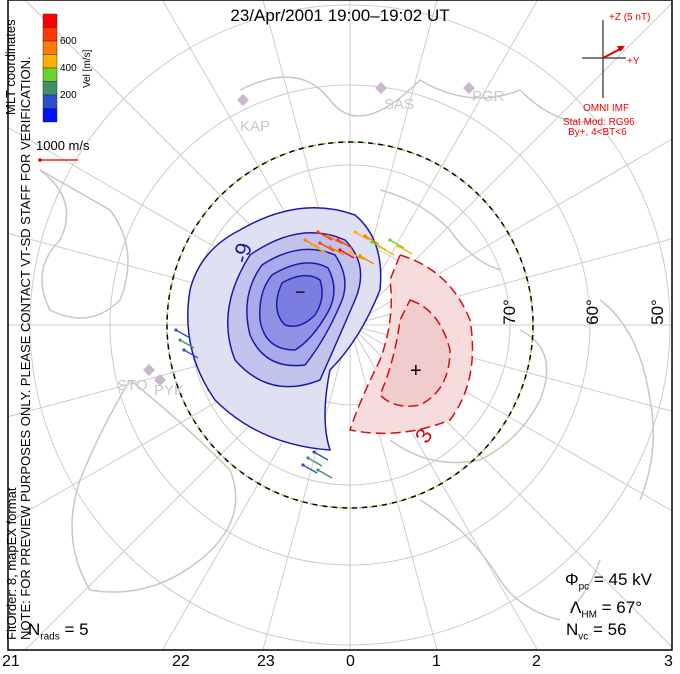  What do you see at coordinates (509, 312) in the screenshot?
I see `lat-label-70: 70°` at bounding box center [509, 312].